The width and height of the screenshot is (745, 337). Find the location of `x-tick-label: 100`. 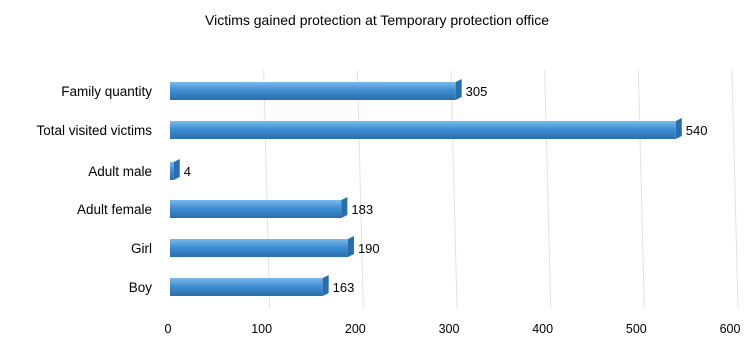

x-tick-label: 100 is located at coordinates (261, 329).